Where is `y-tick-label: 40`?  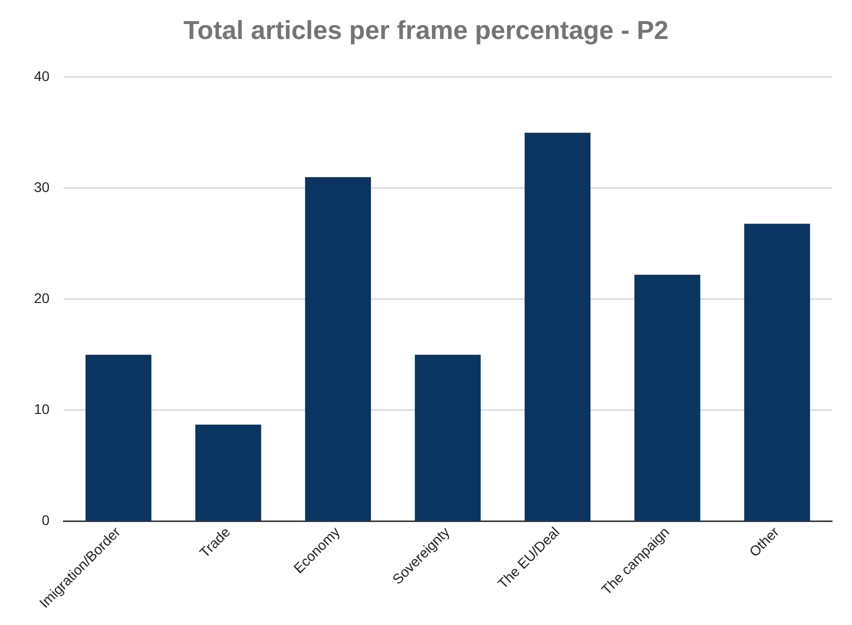
y-tick-label: 40 is located at coordinates (42, 76).